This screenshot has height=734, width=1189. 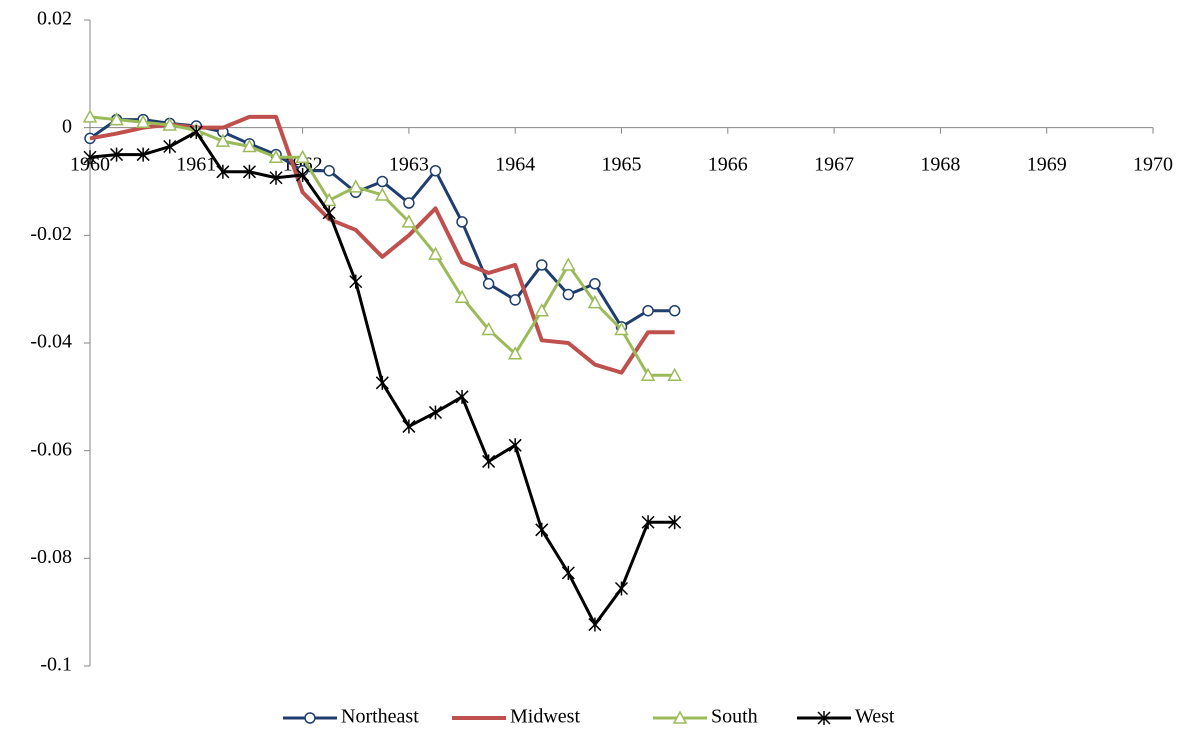 I want to click on y-tick-label: -0.04, so click(x=51, y=342).